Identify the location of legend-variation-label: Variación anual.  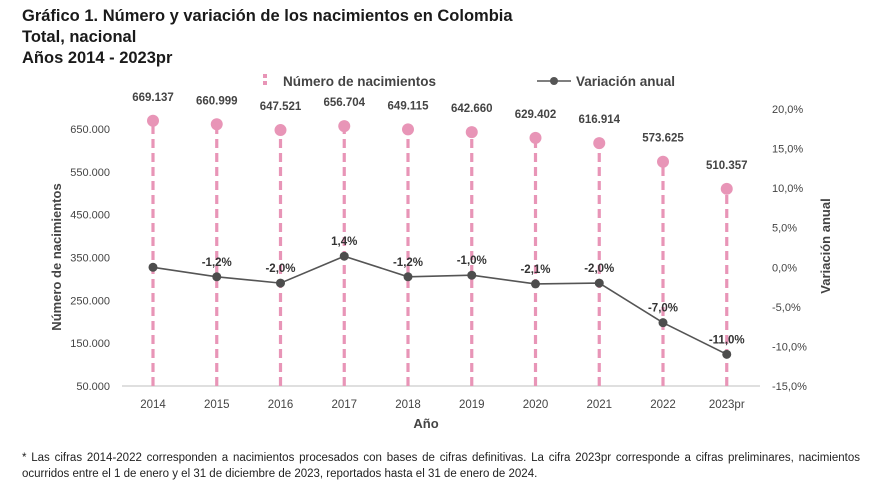
(625, 81).